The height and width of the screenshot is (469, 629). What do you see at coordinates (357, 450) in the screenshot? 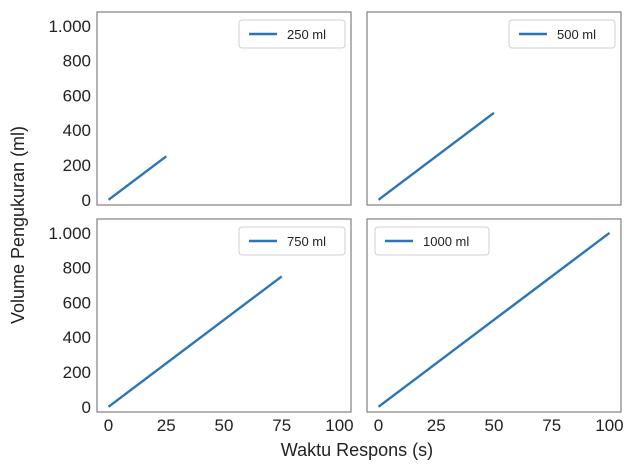
I see `x-axis-title: Waktu Respons (s)` at bounding box center [357, 450].